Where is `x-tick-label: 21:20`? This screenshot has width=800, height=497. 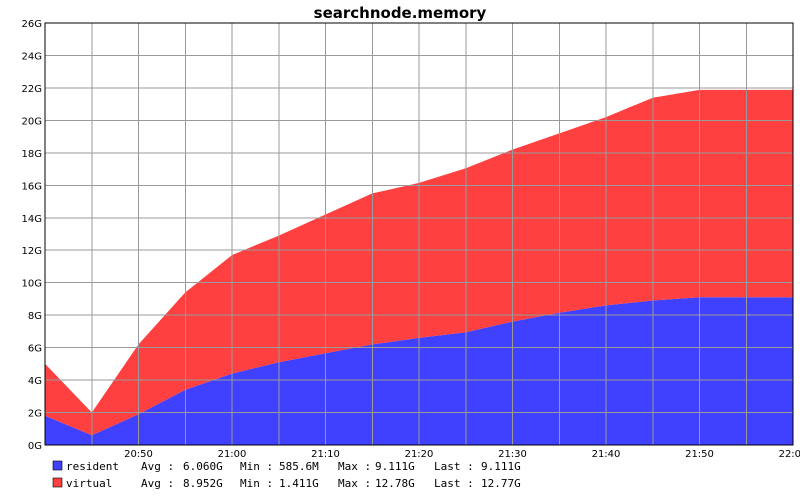 x-tick-label: 21:20 is located at coordinates (419, 454).